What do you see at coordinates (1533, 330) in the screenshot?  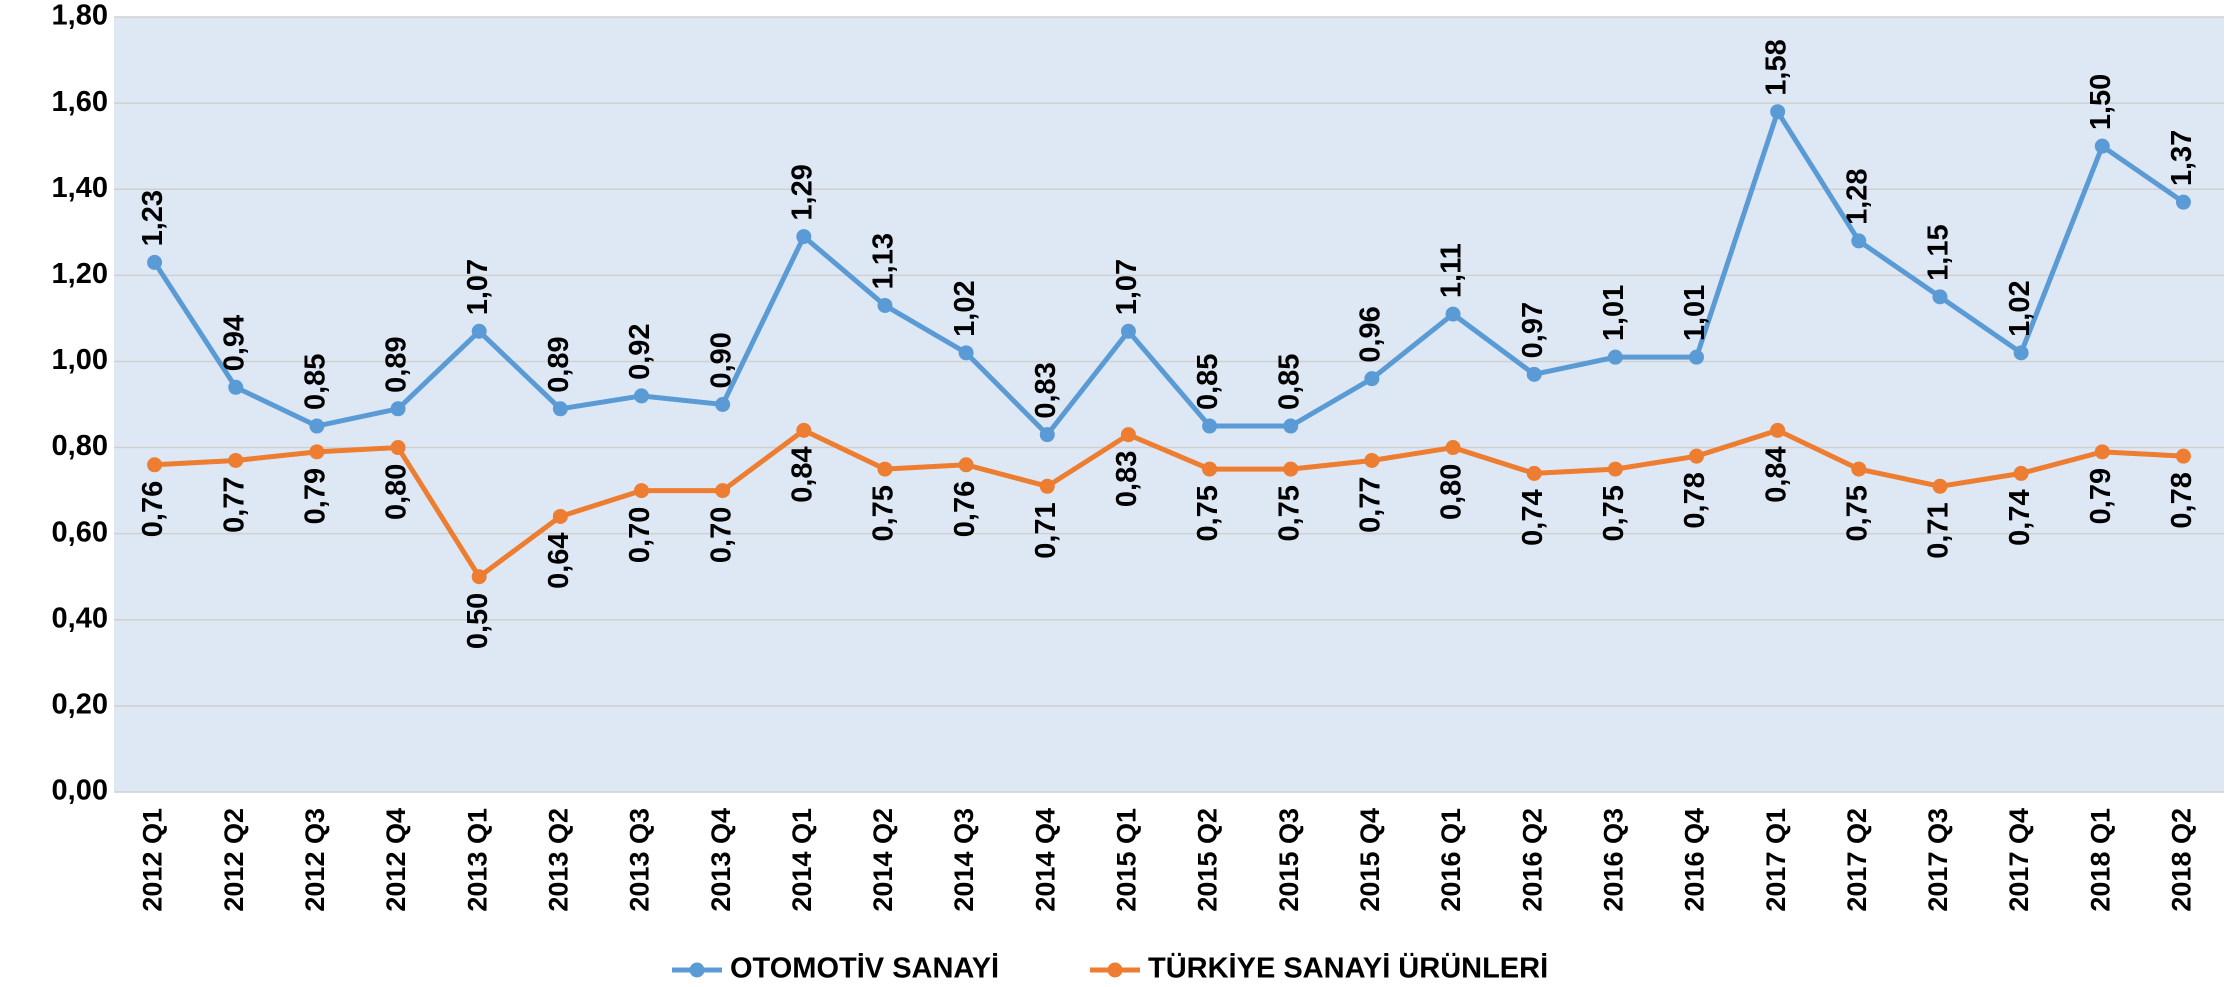 I see `data-label: 0,97` at bounding box center [1533, 330].